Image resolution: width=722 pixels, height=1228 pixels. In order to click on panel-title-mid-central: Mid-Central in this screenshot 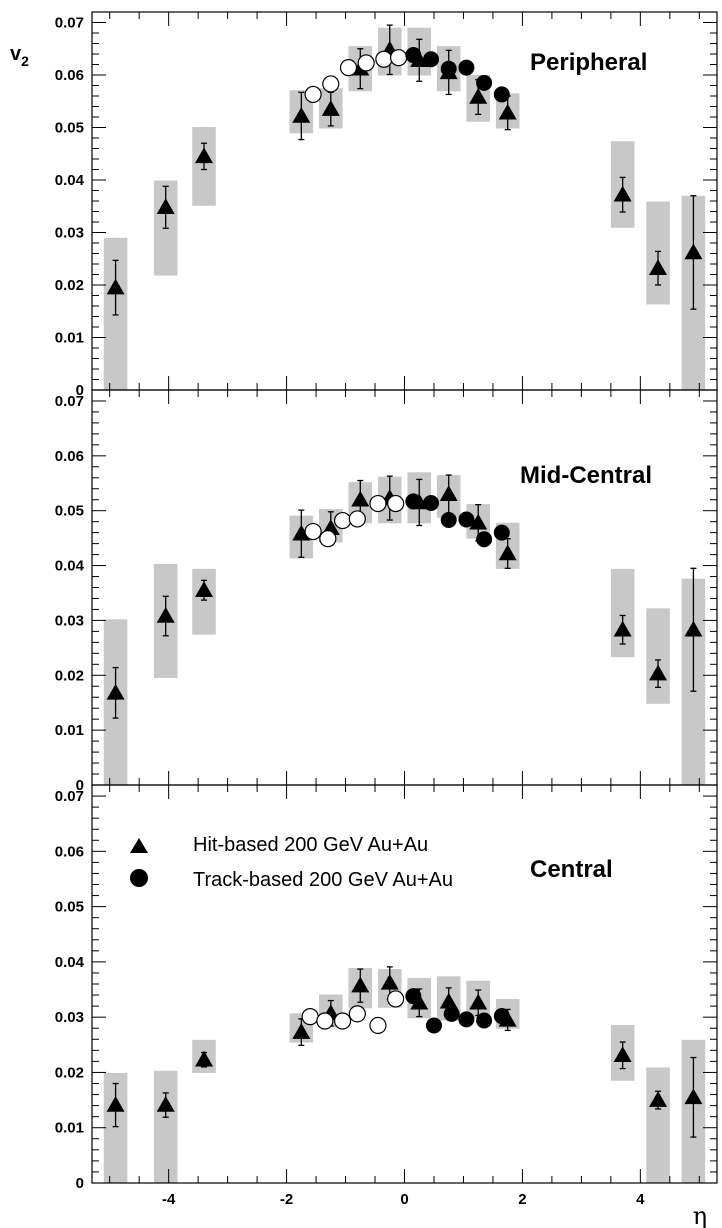, I will do `click(586, 475)`.